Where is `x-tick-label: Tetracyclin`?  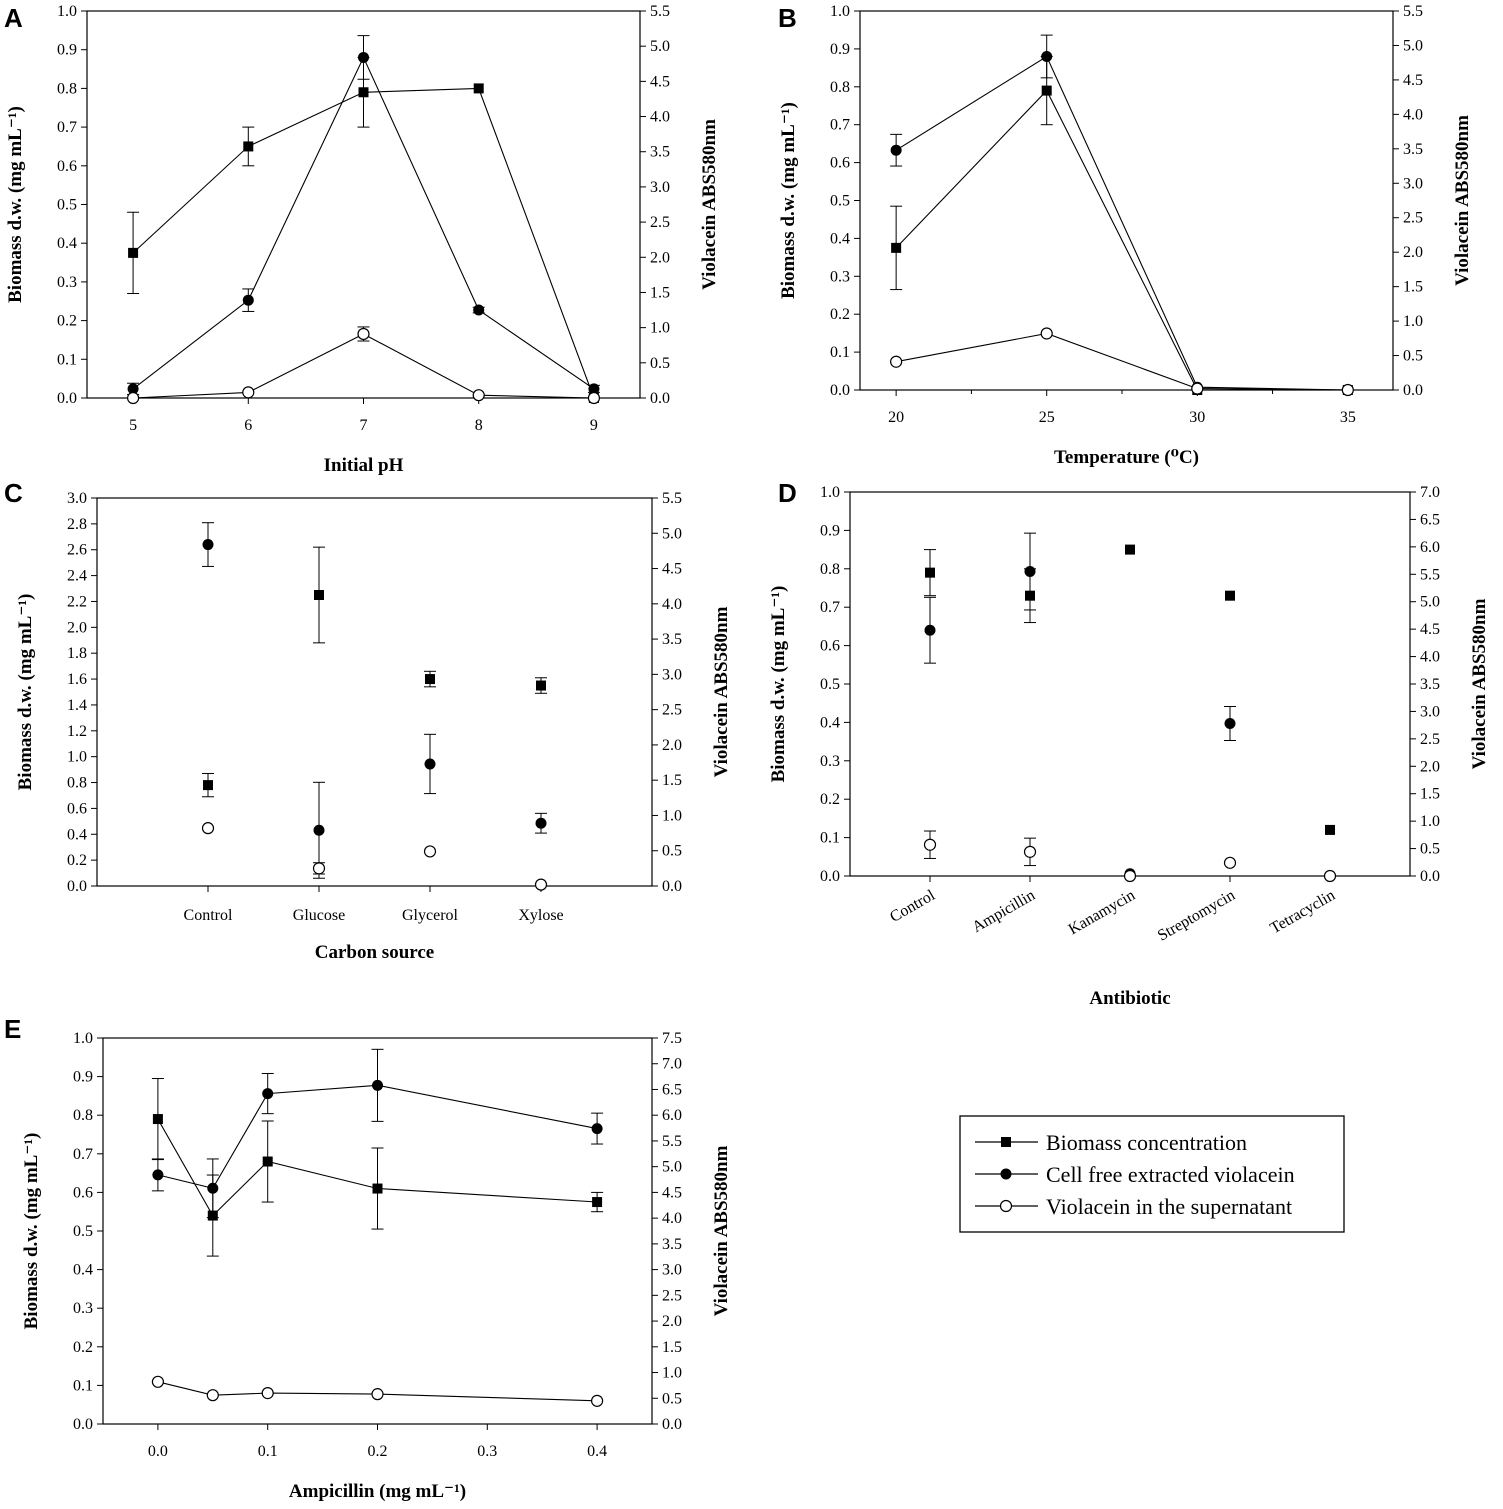 x-tick-label: Tetracyclin is located at coordinates (1302, 912).